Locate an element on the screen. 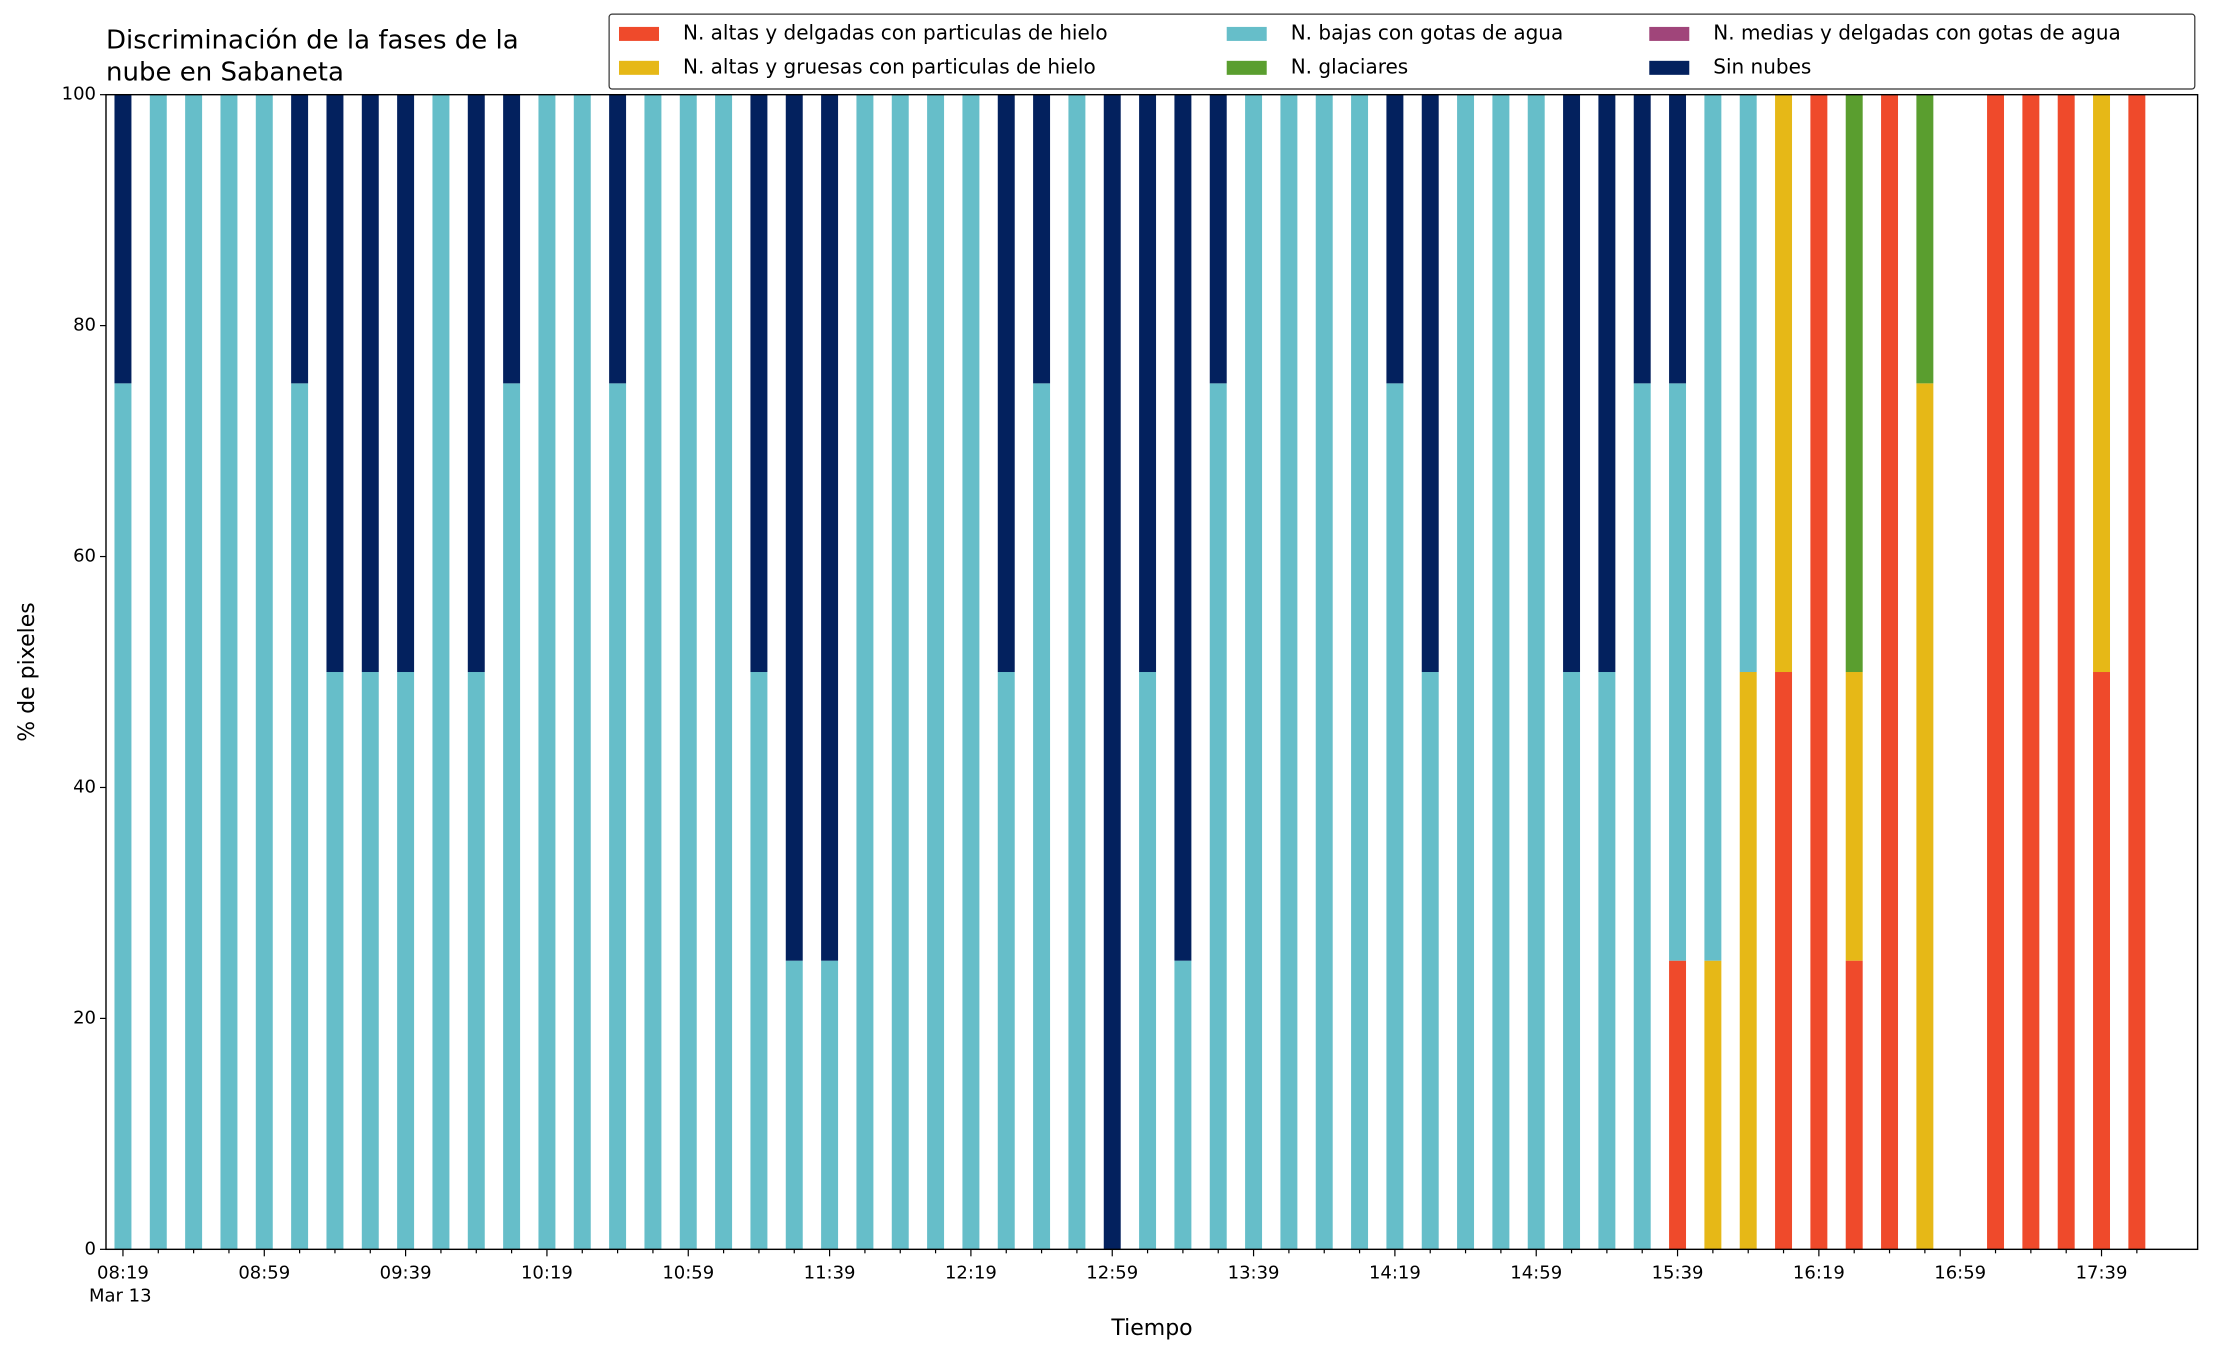 Image resolution: width=2216 pixels, height=1355 pixels. x-tick-label: 14:19 is located at coordinates (1395, 1272).